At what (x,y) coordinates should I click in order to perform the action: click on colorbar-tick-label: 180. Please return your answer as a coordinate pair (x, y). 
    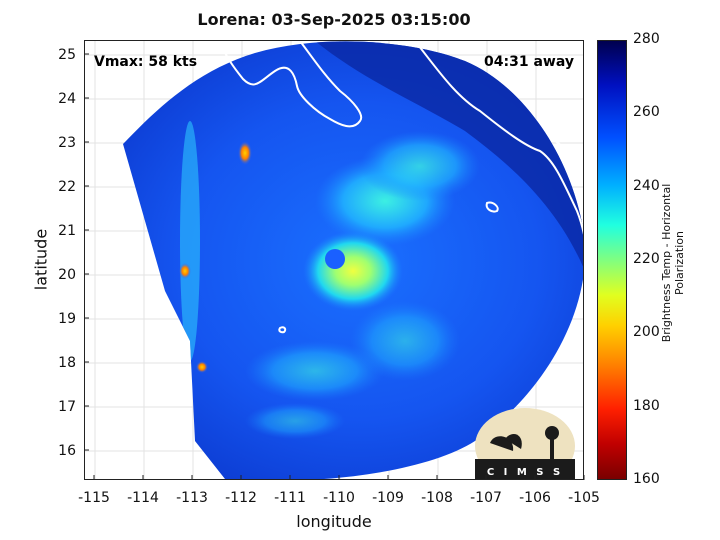
    Looking at the image, I should click on (646, 405).